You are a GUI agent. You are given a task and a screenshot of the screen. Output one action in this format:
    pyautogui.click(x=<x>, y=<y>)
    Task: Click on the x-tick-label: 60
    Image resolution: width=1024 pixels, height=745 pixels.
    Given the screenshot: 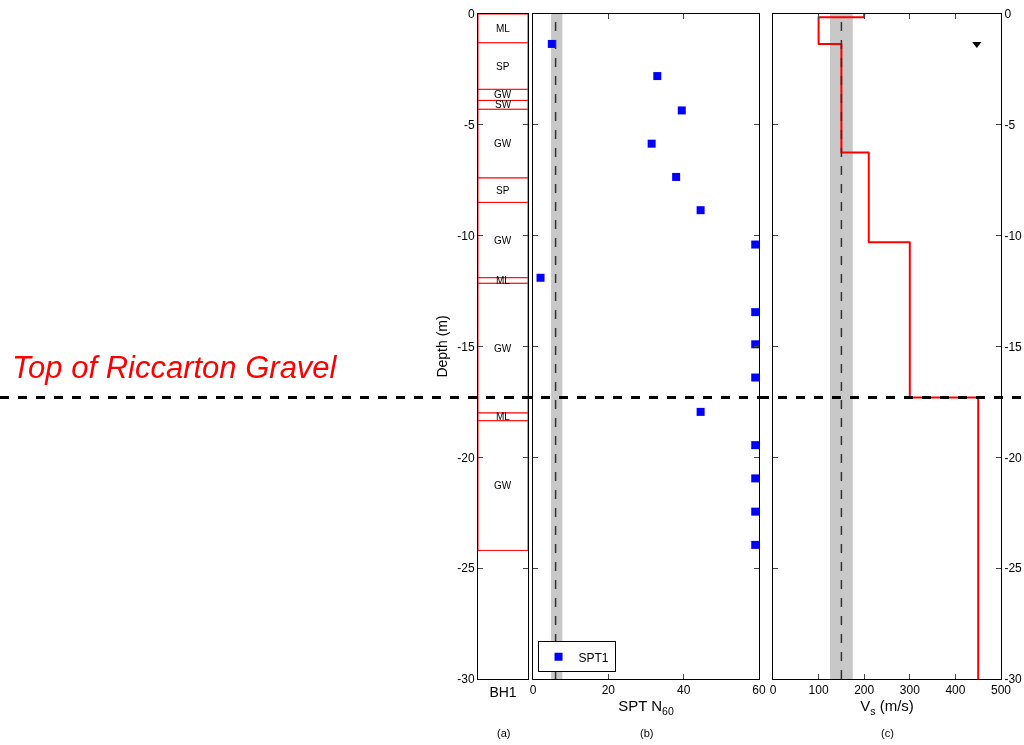 What is the action you would take?
    pyautogui.click(x=759, y=690)
    